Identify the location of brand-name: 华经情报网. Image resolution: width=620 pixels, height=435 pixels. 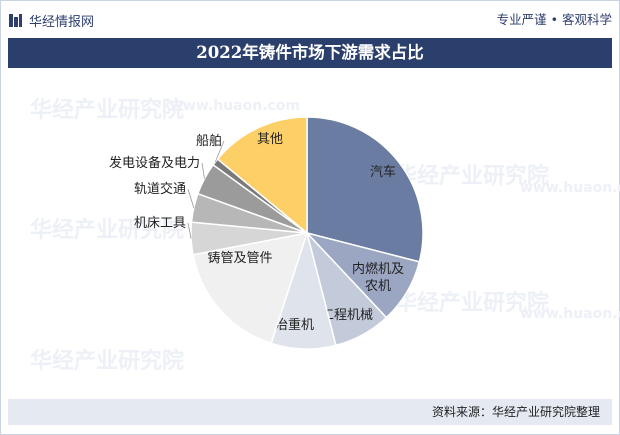
(62, 22).